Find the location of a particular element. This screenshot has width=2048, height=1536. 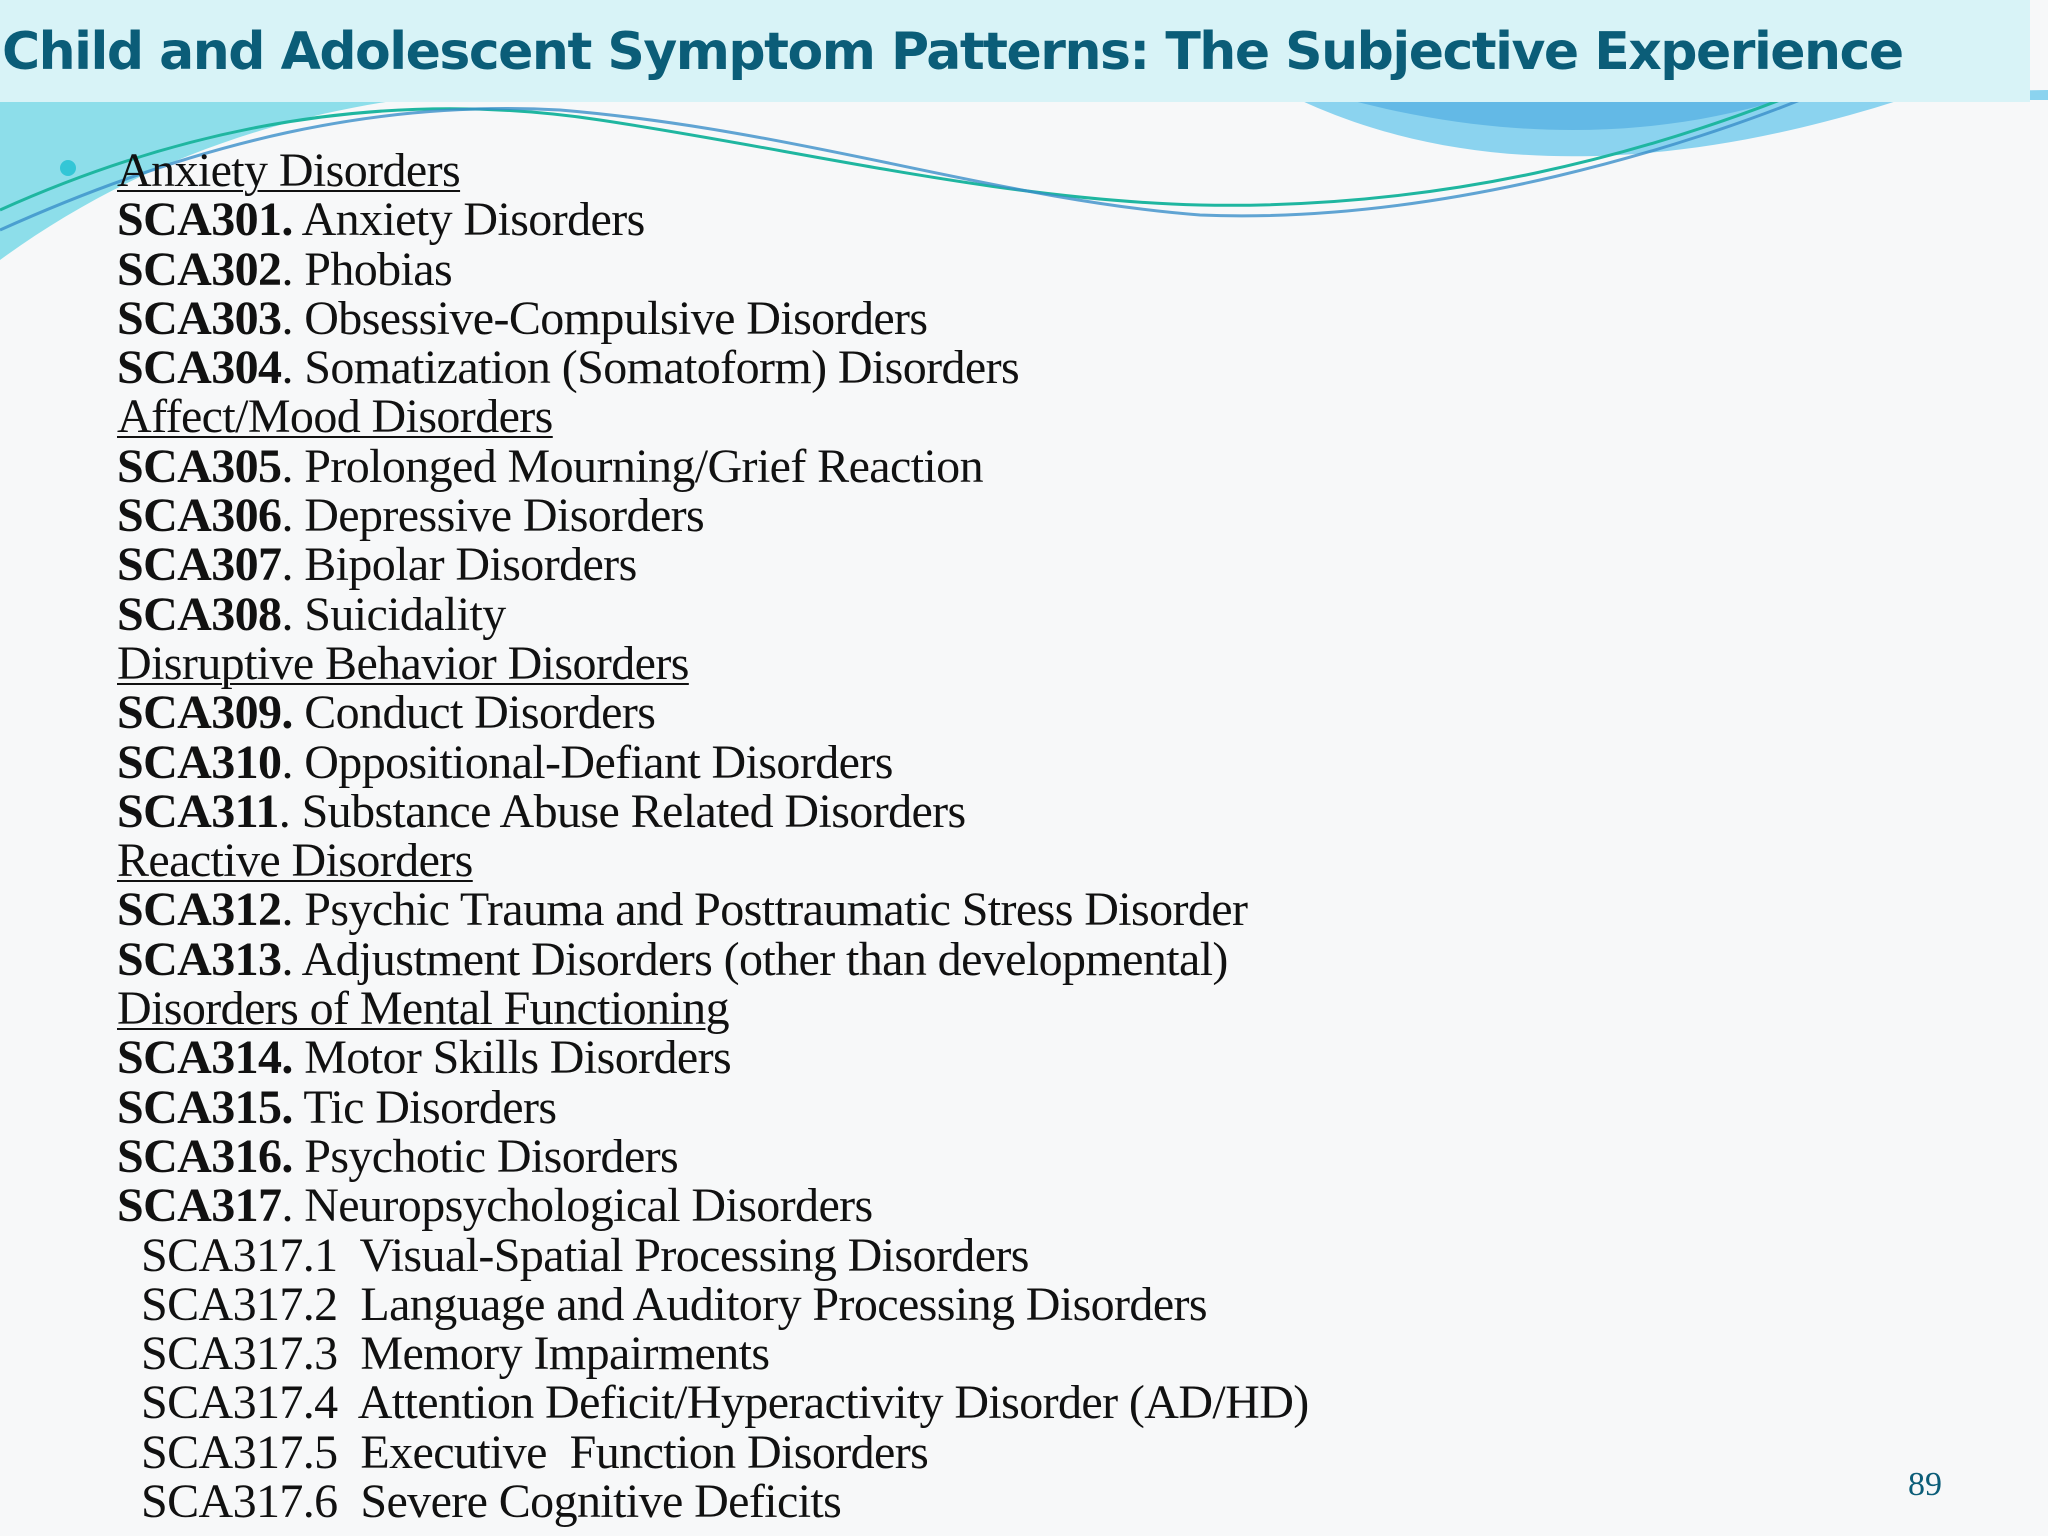

sub-item-label: SCA317.5 Executive Function Disorders is located at coordinates (535, 1452).